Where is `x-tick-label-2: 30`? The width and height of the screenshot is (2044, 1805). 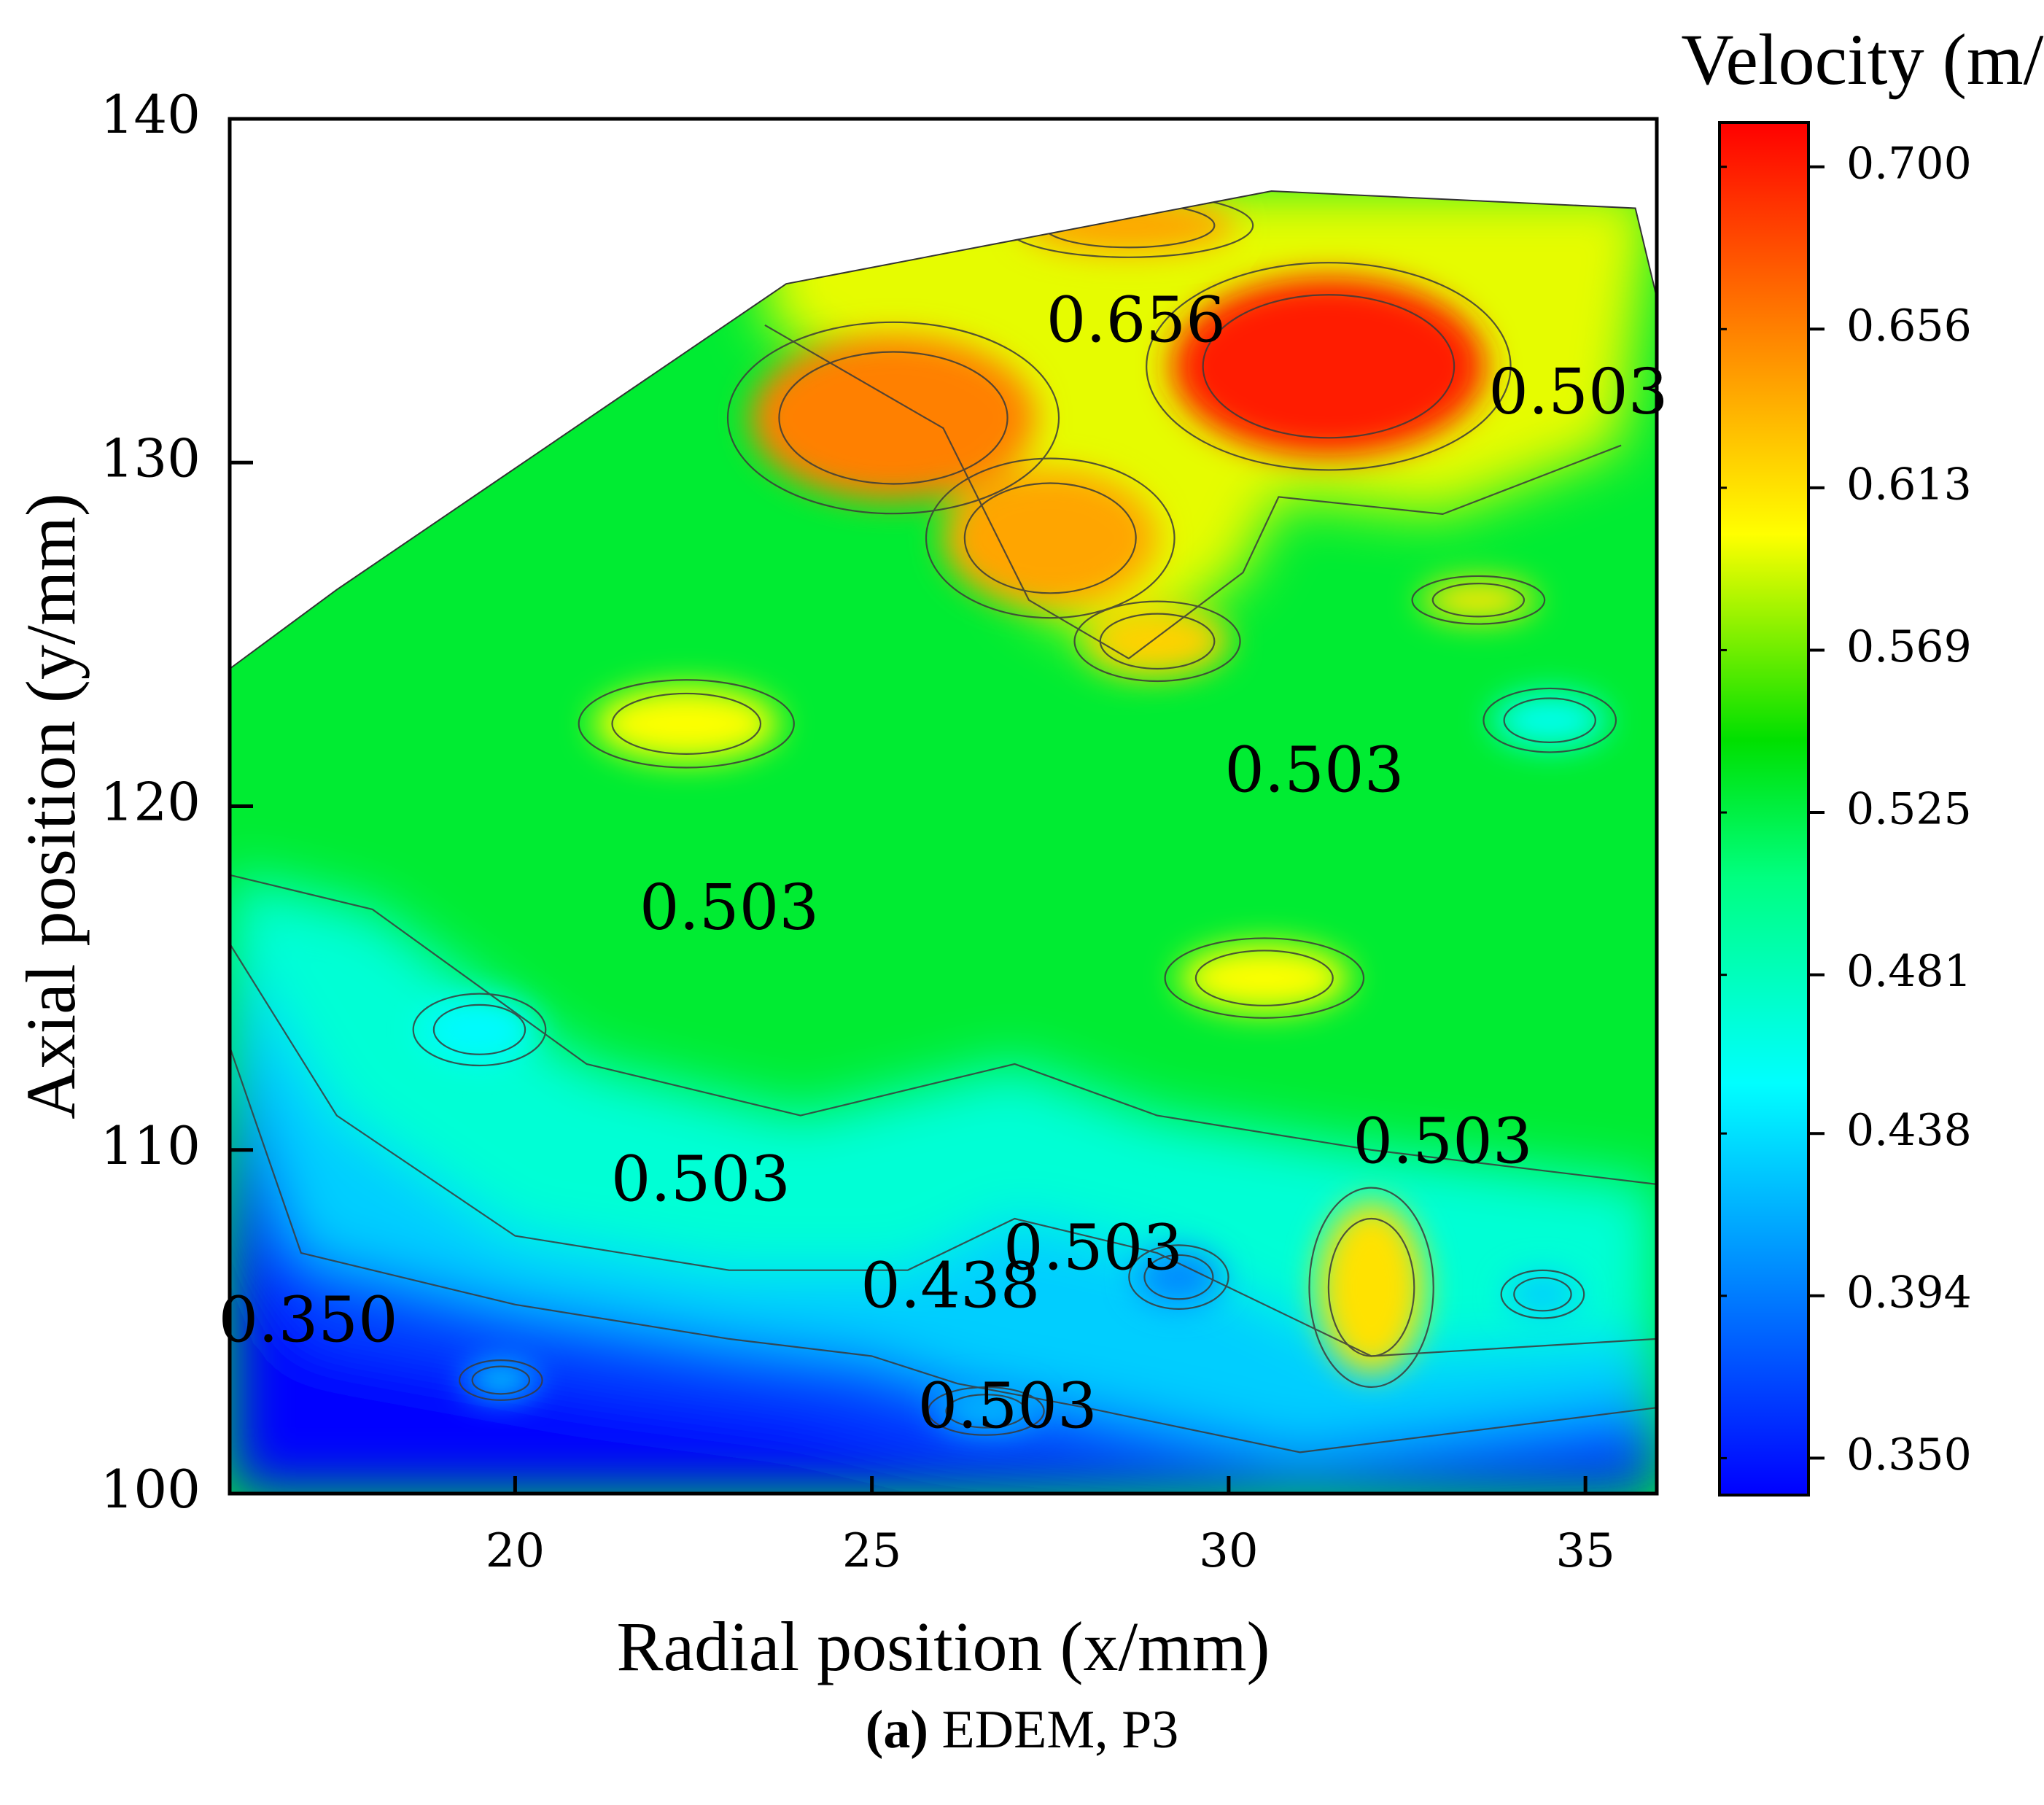
x-tick-label-2: 30 is located at coordinates (1229, 1551).